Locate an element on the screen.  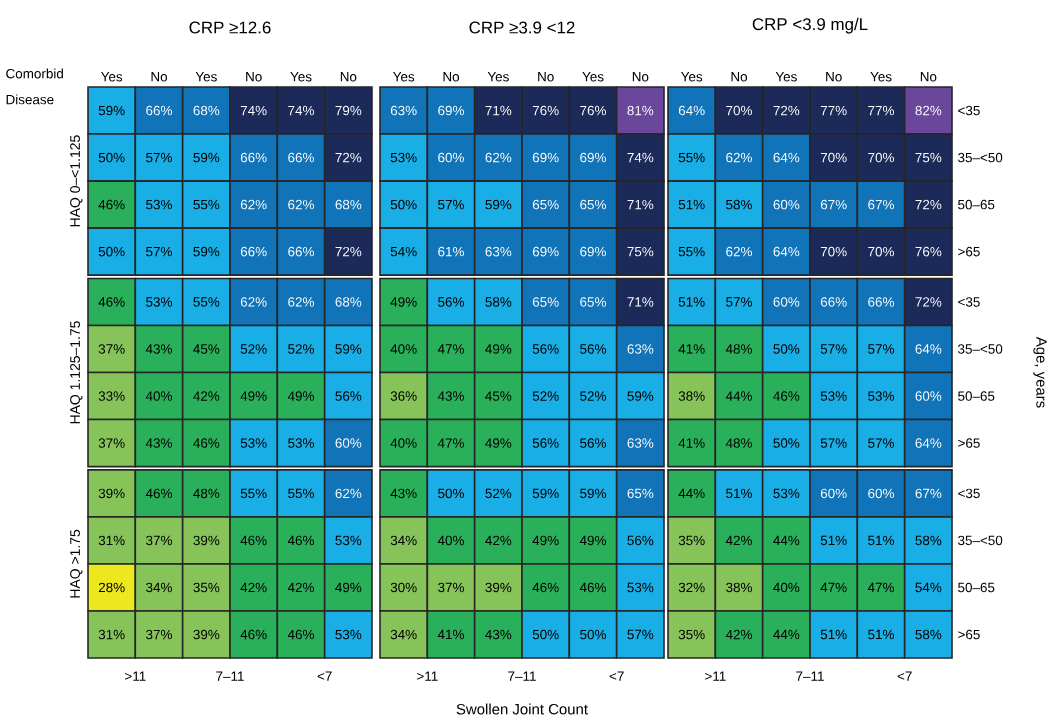
chart-title: CRP <3.9 mg/L is located at coordinates (810, 25).